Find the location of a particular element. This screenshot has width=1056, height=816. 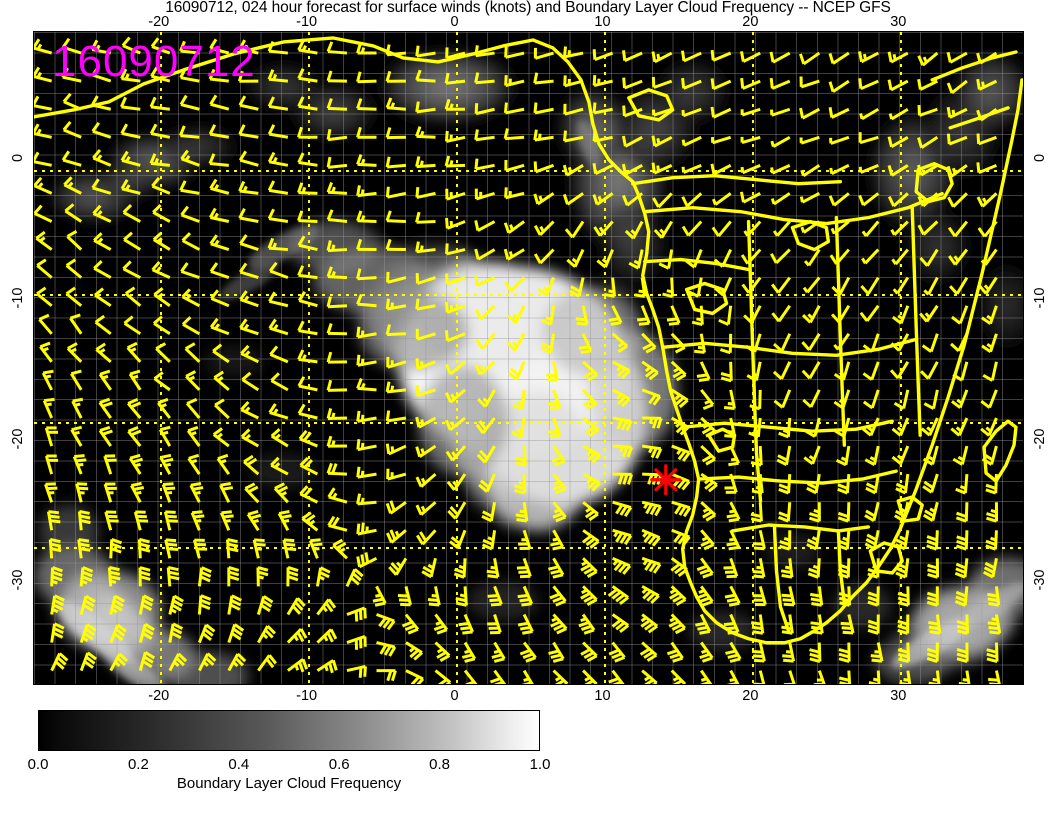

colorbar-label: Boundary Layer Cloud Frequency is located at coordinates (289, 783).